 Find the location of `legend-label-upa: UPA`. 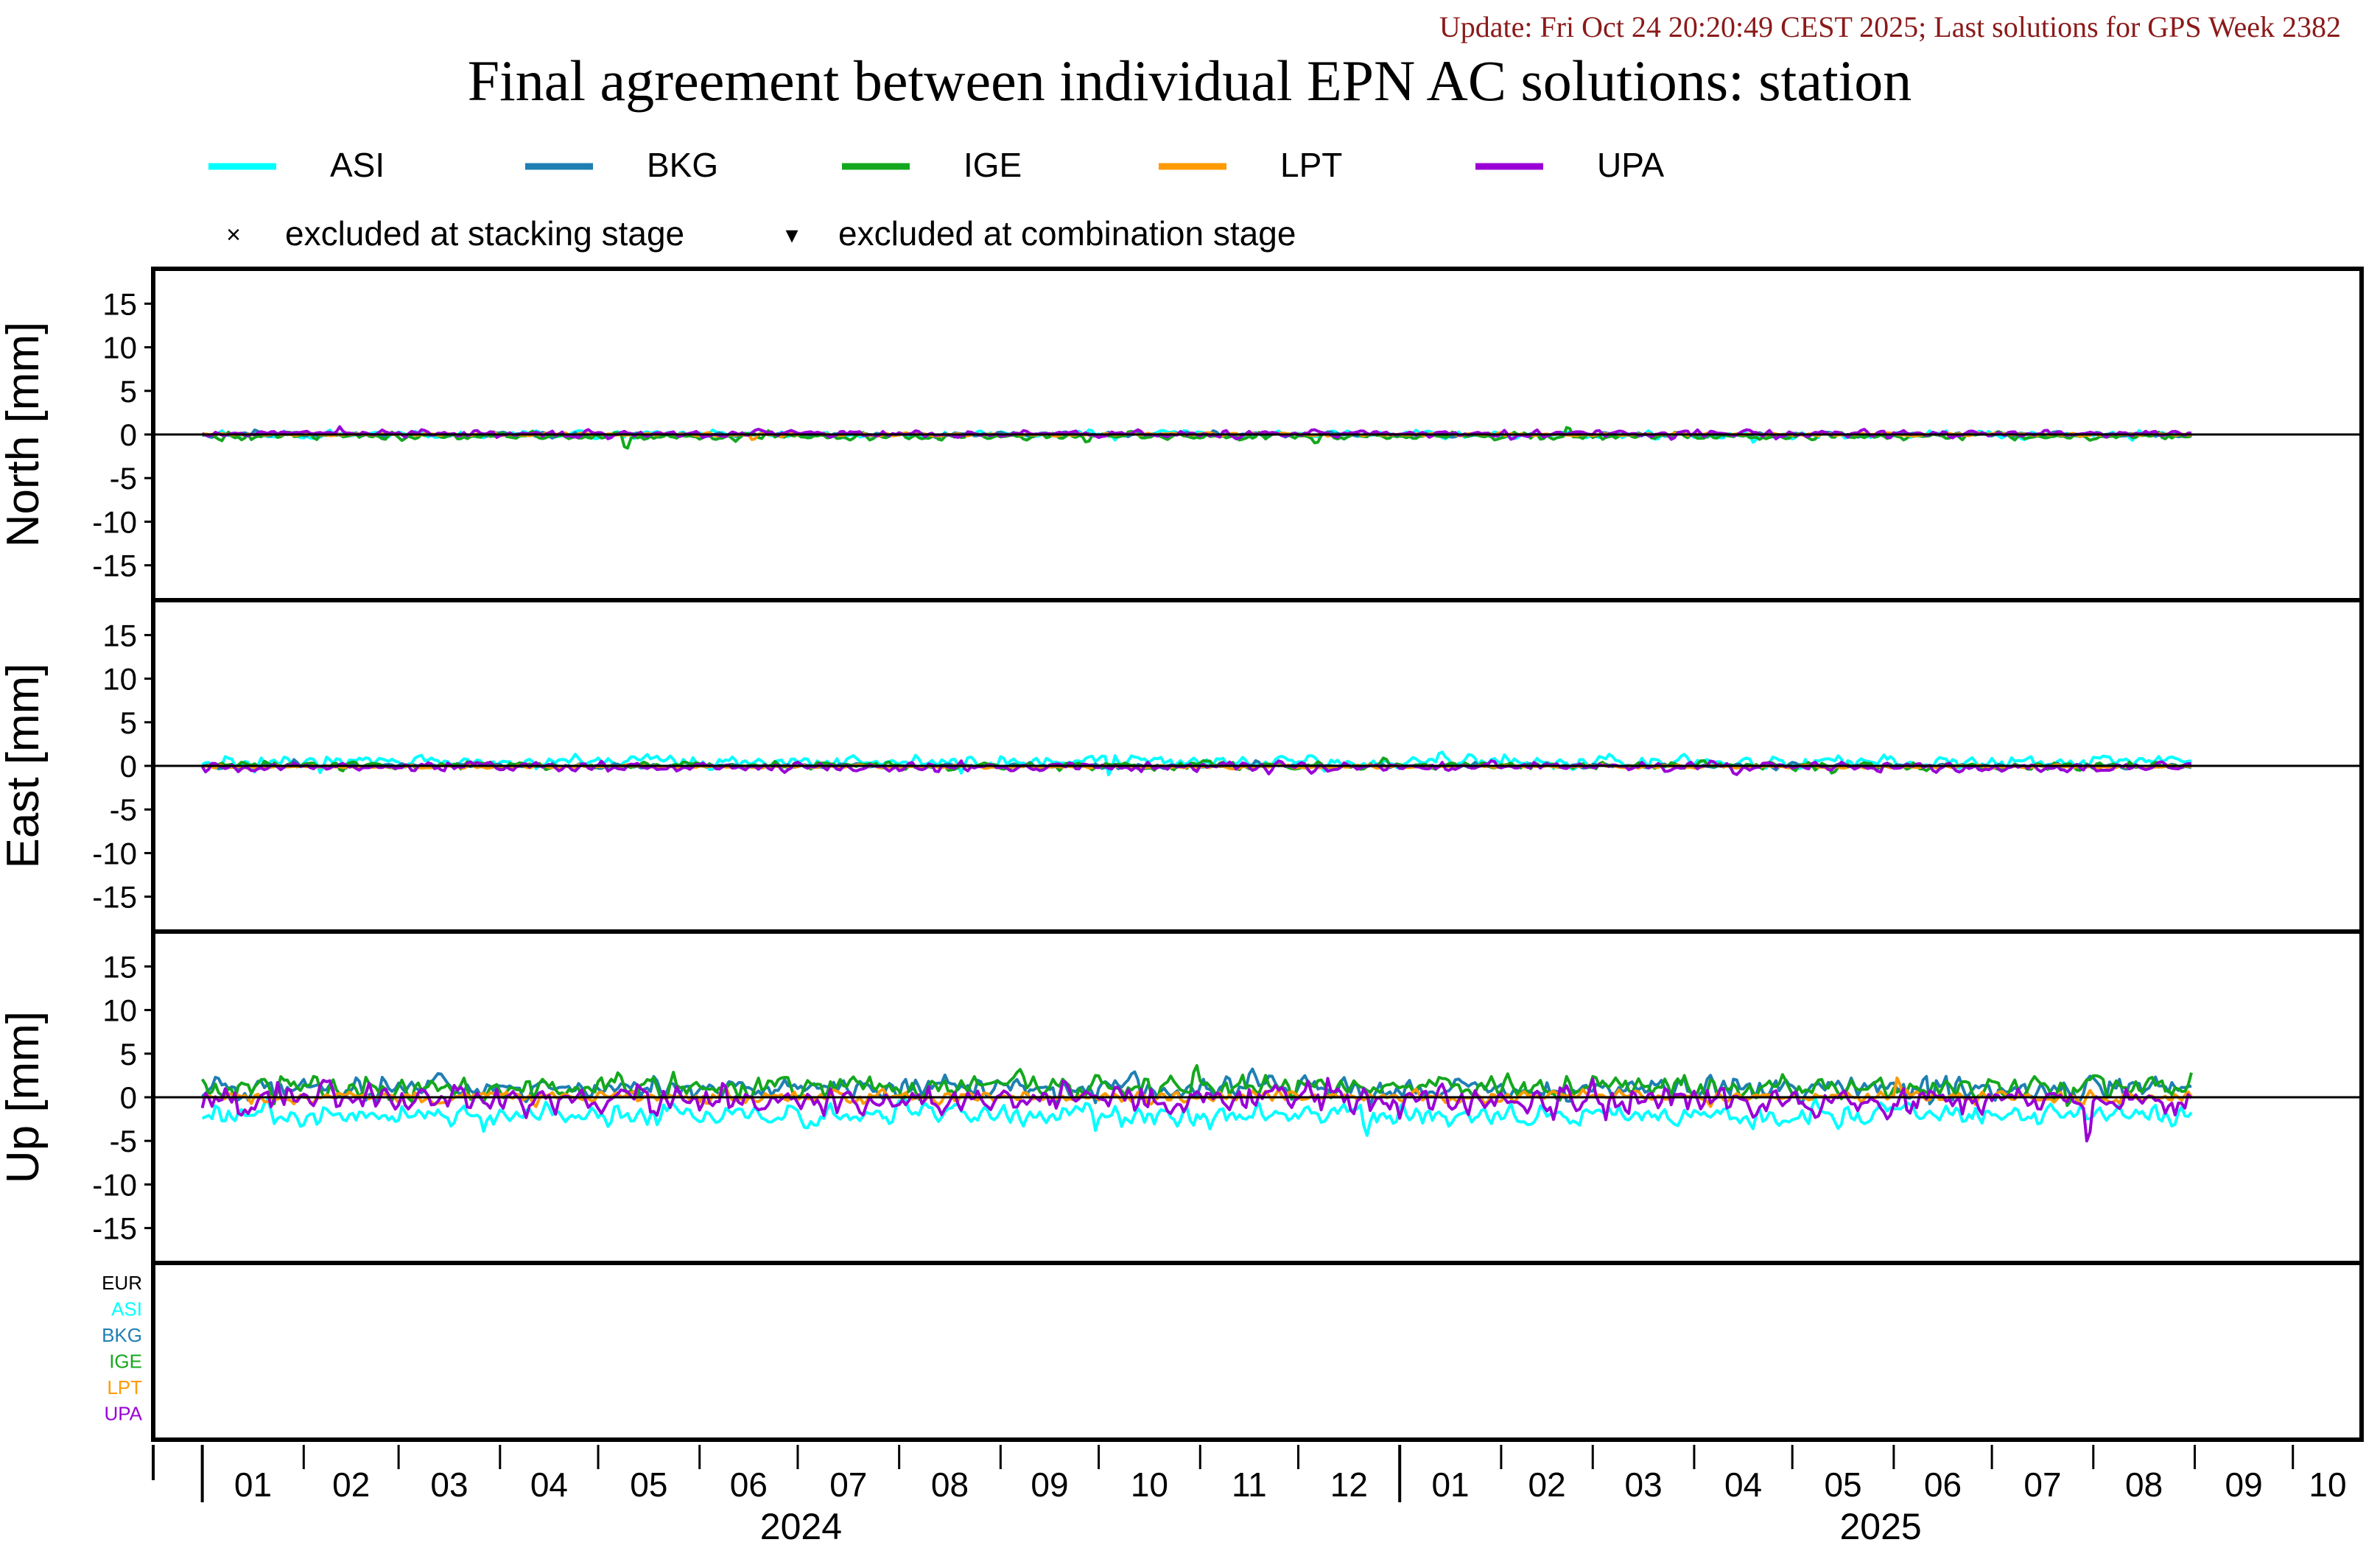

legend-label-upa: UPA is located at coordinates (1630, 165).